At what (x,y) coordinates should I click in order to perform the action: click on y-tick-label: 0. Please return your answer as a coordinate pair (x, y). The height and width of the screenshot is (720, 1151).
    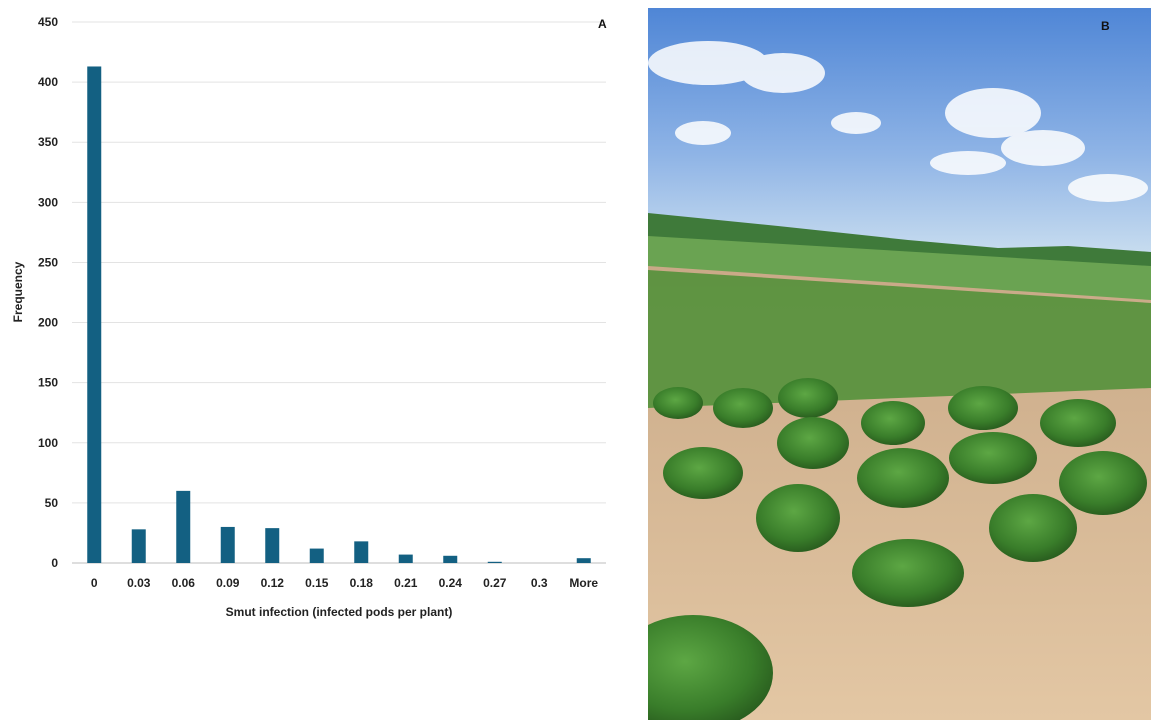
    Looking at the image, I should click on (54, 563).